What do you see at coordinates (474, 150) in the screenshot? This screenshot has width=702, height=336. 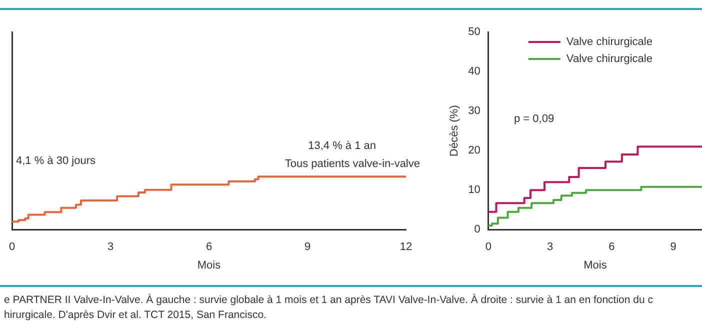 I see `y-tick-label: 20` at bounding box center [474, 150].